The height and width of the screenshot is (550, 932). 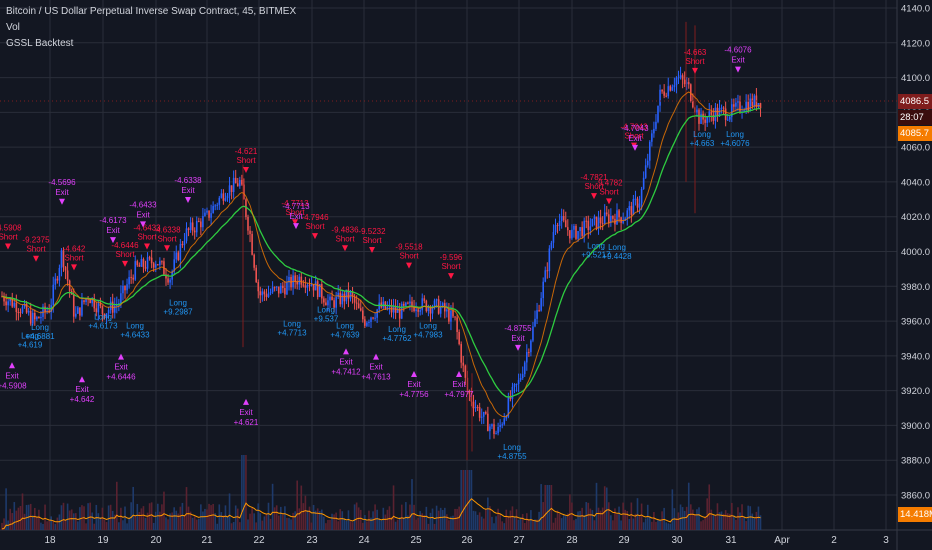 I want to click on price-tick-label: 4000.0, so click(x=915, y=252).